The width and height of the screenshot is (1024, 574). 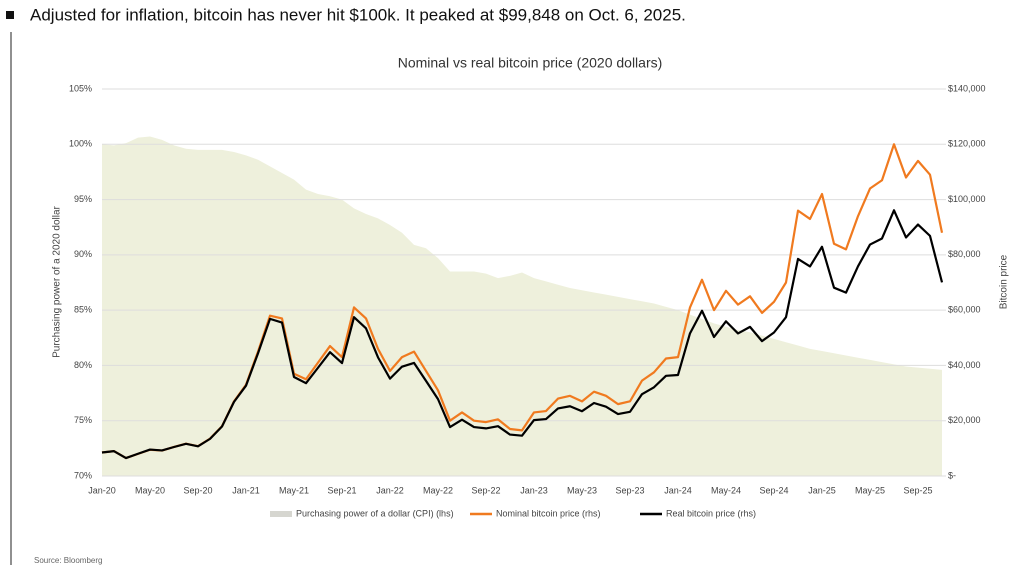 What do you see at coordinates (964, 254) in the screenshot?
I see `y2-tick-label: $80,000` at bounding box center [964, 254].